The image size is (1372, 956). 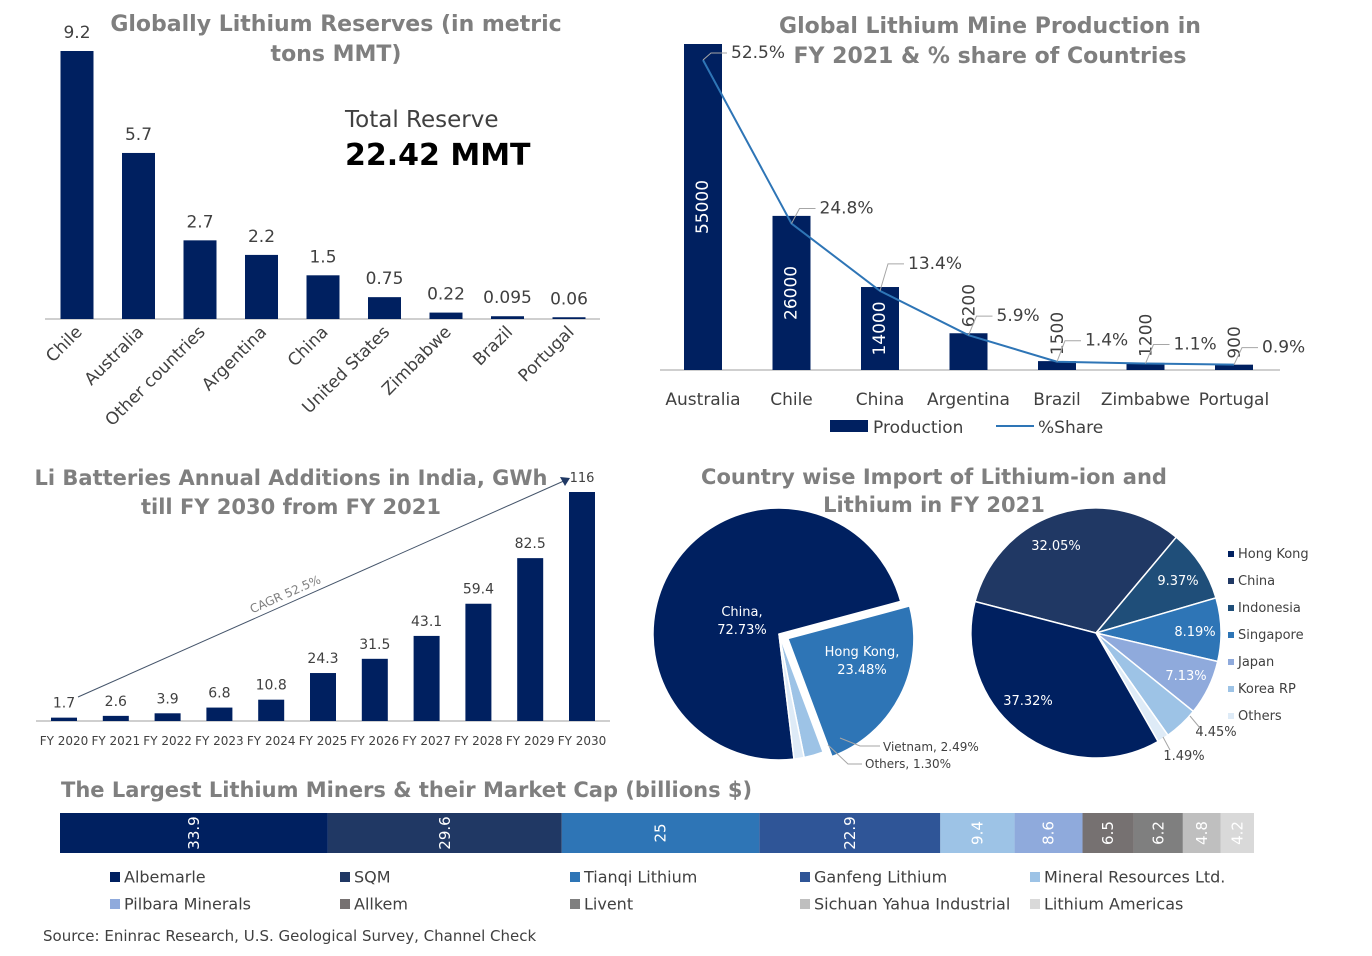 I want to click on batteries-data-label: 82.5, so click(x=530, y=544).